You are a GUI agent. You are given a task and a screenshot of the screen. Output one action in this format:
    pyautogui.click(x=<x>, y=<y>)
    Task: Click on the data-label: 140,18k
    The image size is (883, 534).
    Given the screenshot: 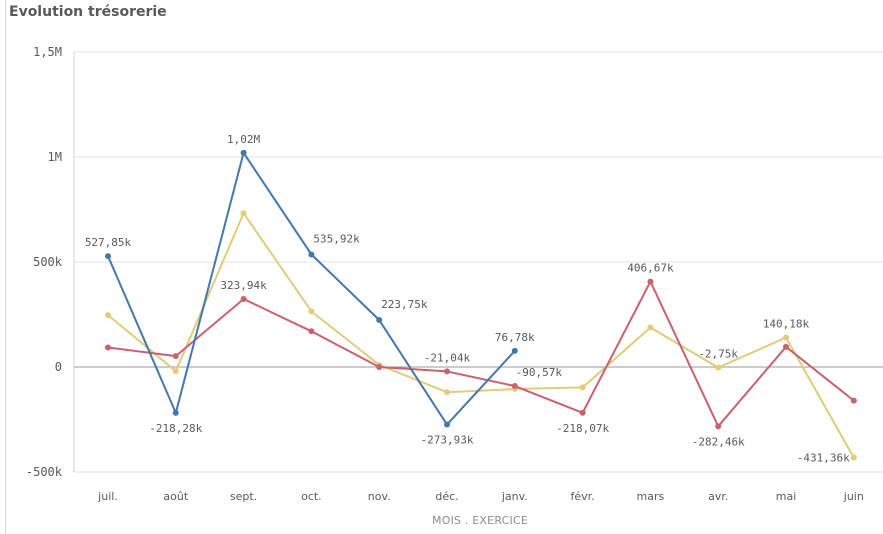 What is the action you would take?
    pyautogui.click(x=786, y=324)
    